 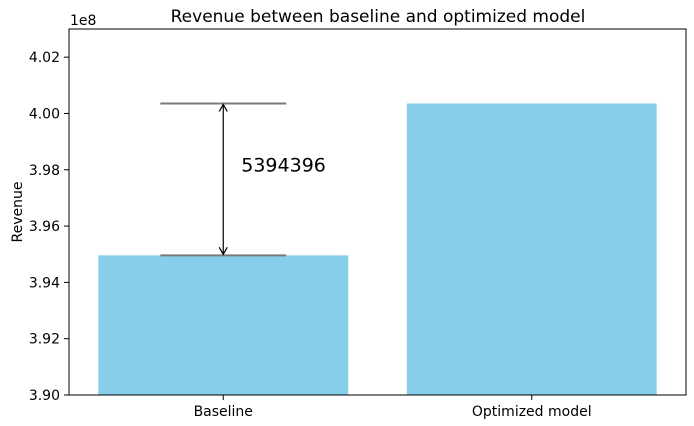 What do you see at coordinates (243, 179) in the screenshot?
I see `difference-annotation: 5394396` at bounding box center [243, 179].